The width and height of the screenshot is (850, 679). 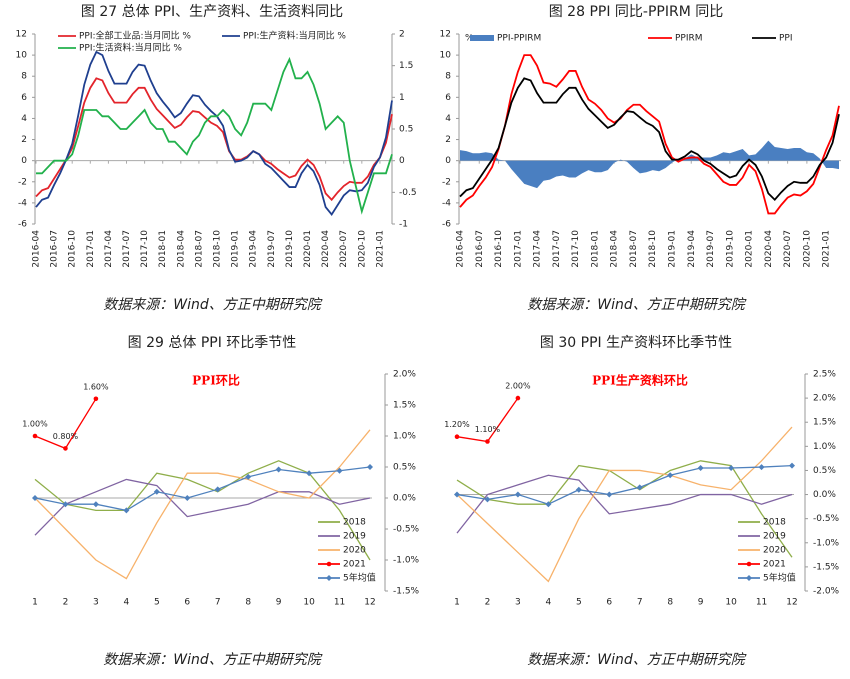 I want to click on chart-title: PPI生产资料环比, so click(x=640, y=380).